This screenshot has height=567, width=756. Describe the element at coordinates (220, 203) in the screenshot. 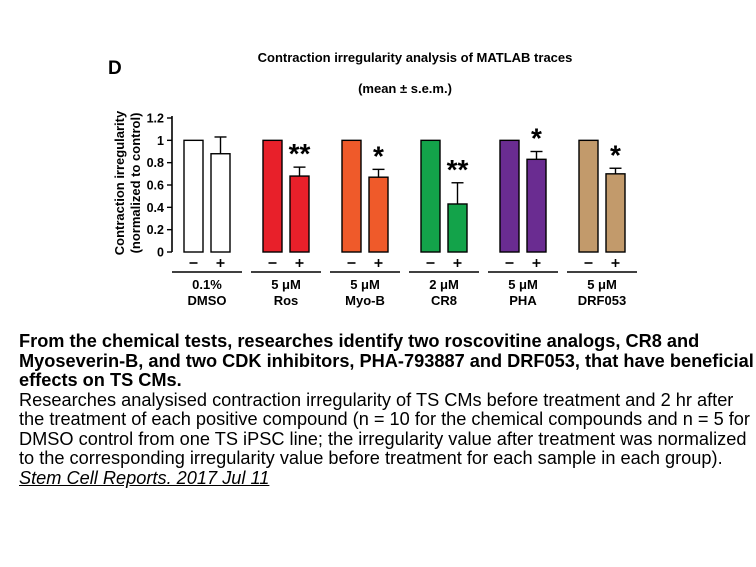

I see `bar-dmso-treated` at that location.